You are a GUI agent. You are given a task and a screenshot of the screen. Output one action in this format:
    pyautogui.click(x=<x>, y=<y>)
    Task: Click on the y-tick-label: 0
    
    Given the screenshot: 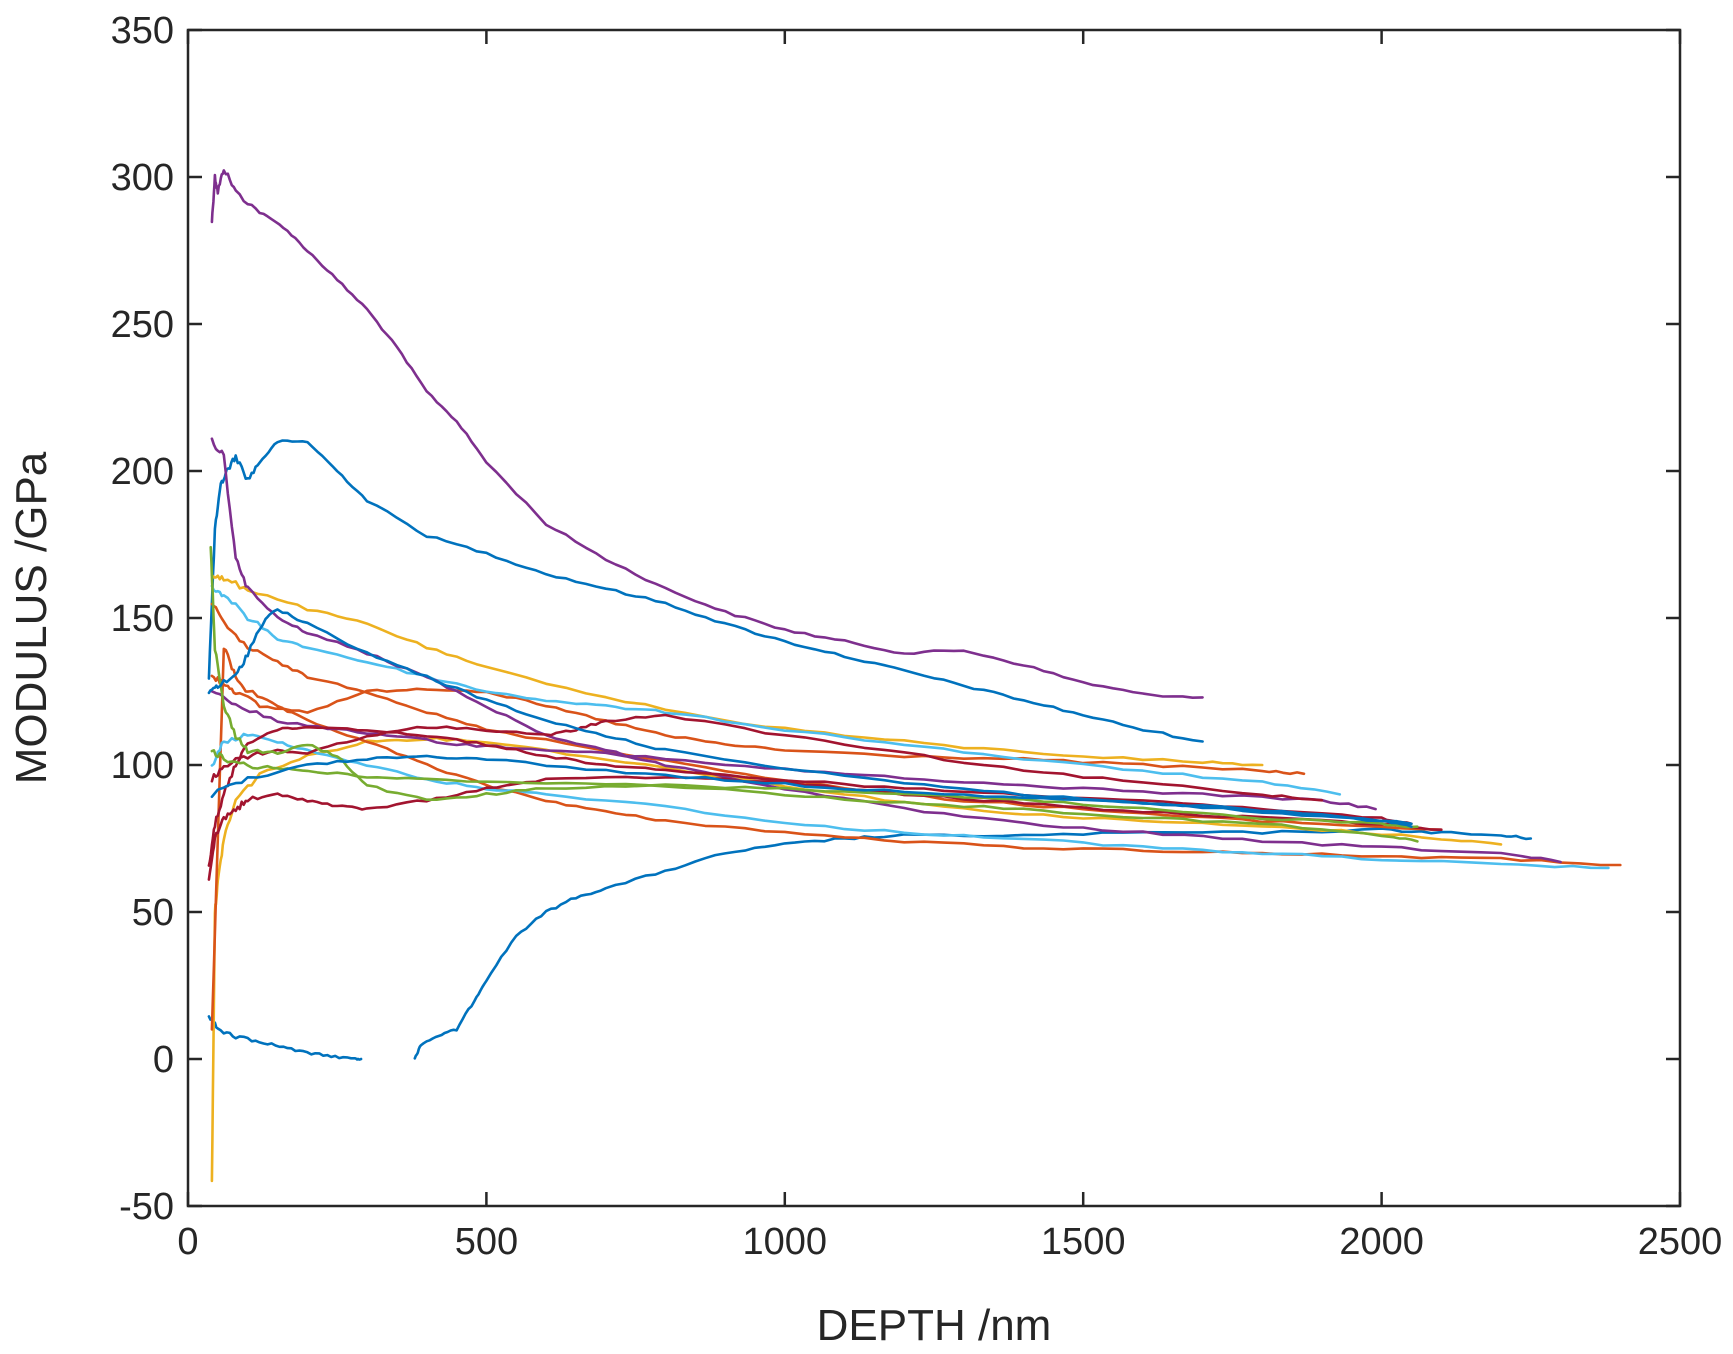 What is the action you would take?
    pyautogui.click(x=163, y=1060)
    